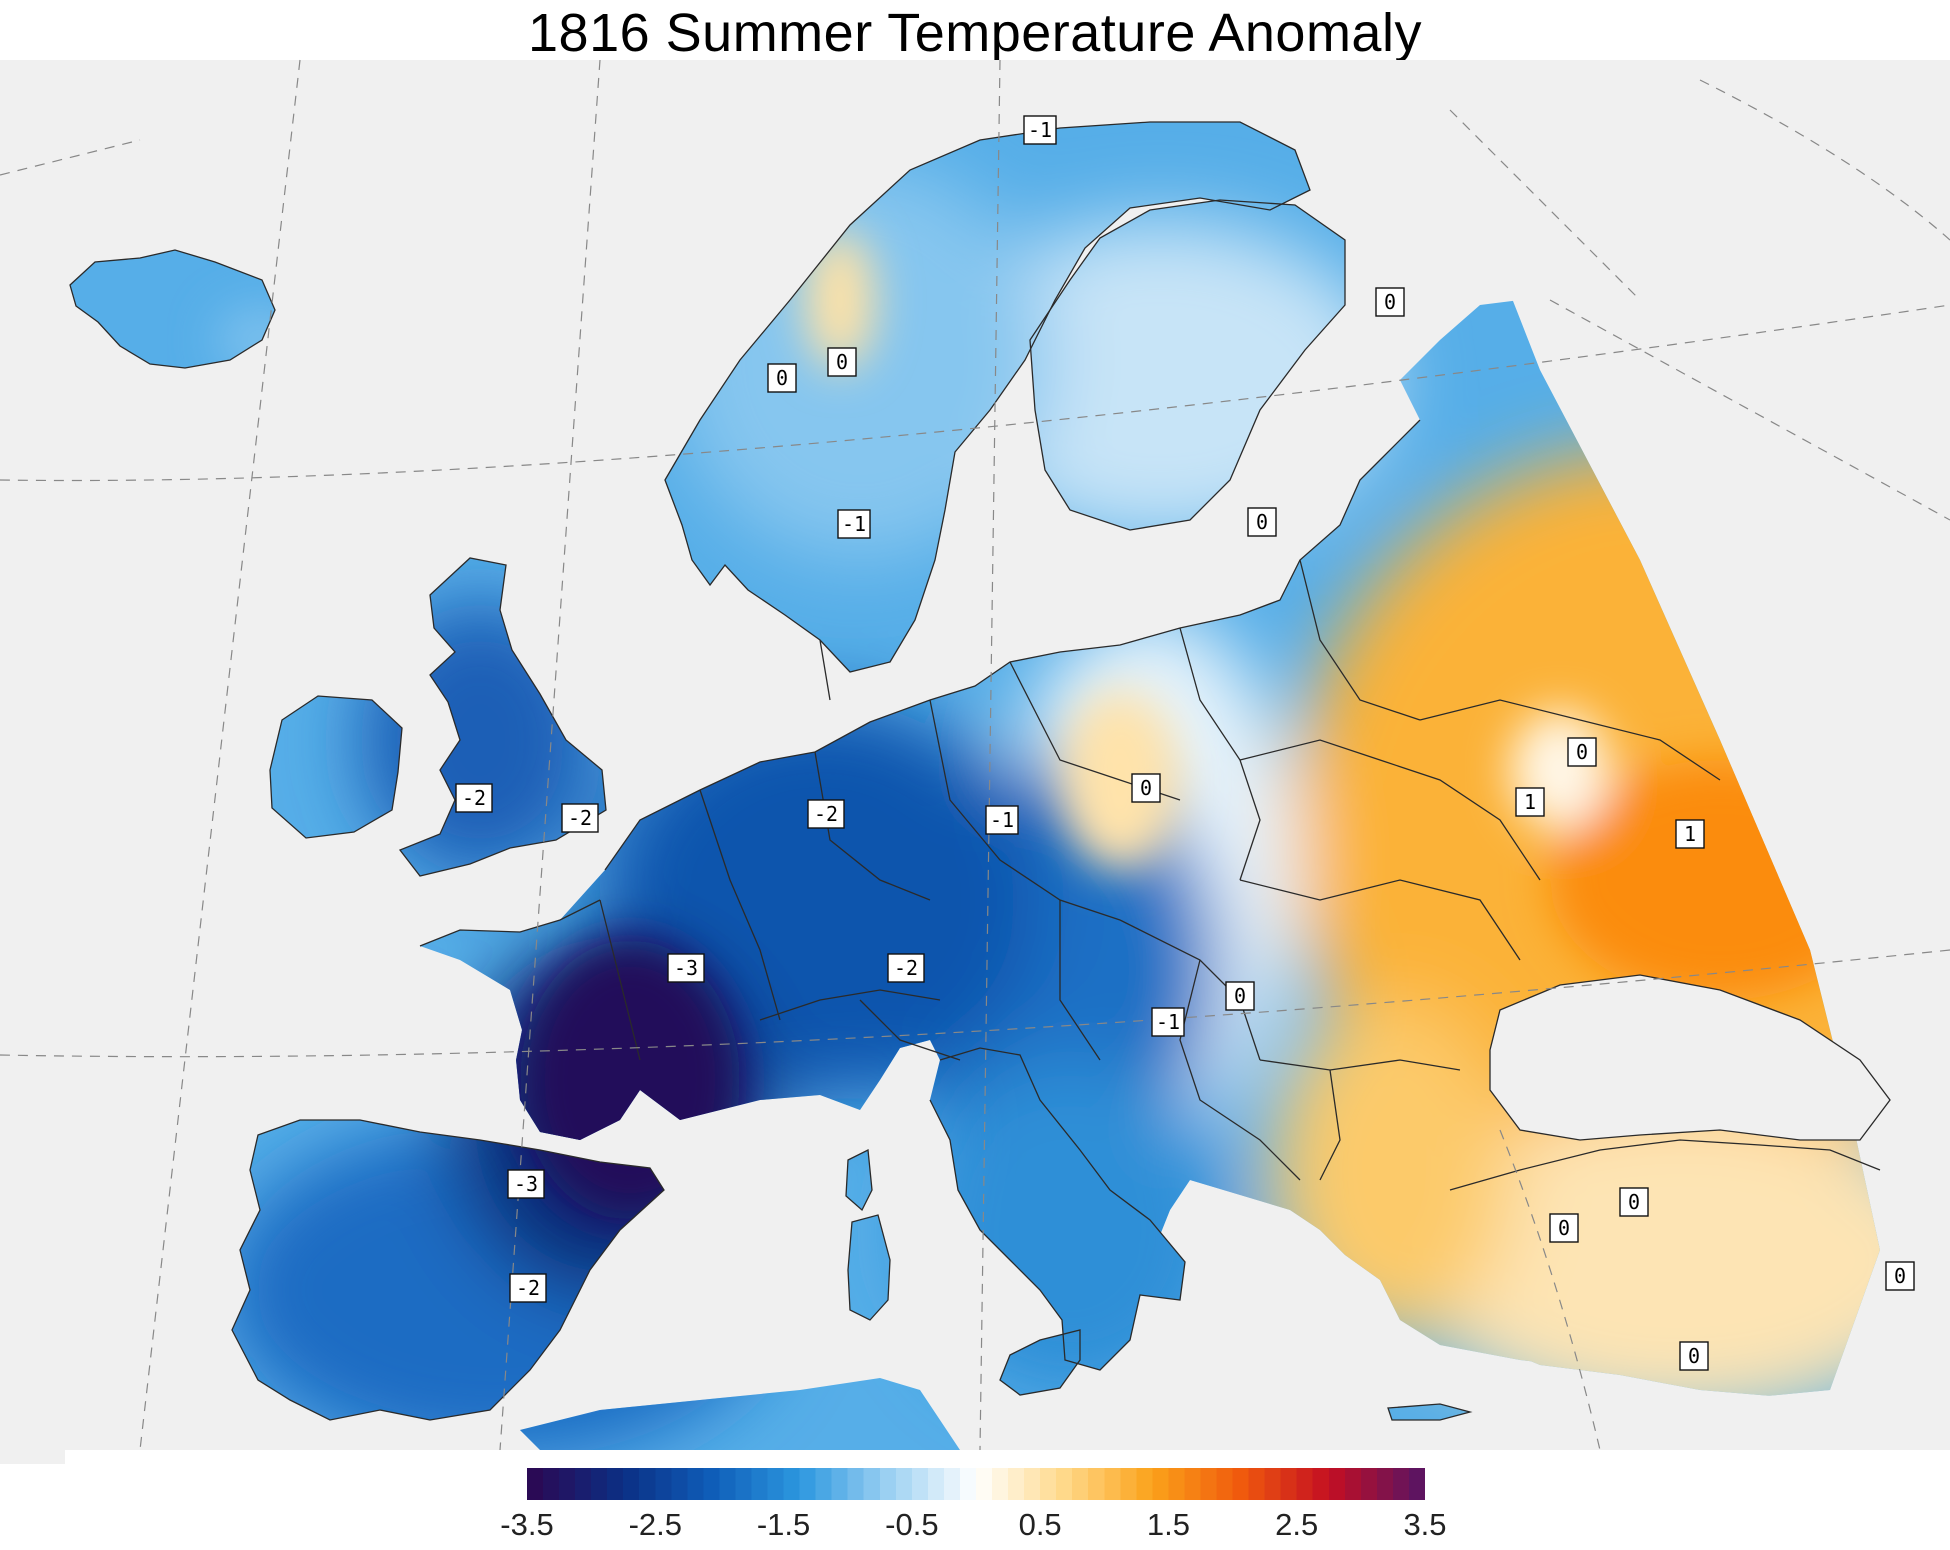 This screenshot has height=1550, width=1950. I want to click on colorbar-gradient, so click(976, 1484).